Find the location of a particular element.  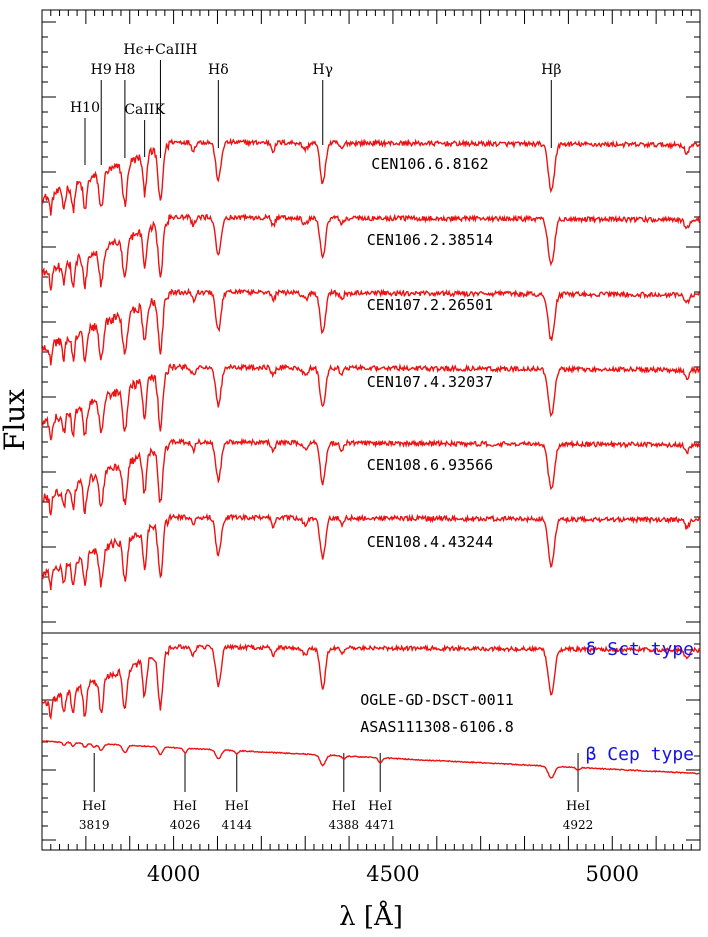

series-label: CEN106.2.38514 is located at coordinates (430, 240).